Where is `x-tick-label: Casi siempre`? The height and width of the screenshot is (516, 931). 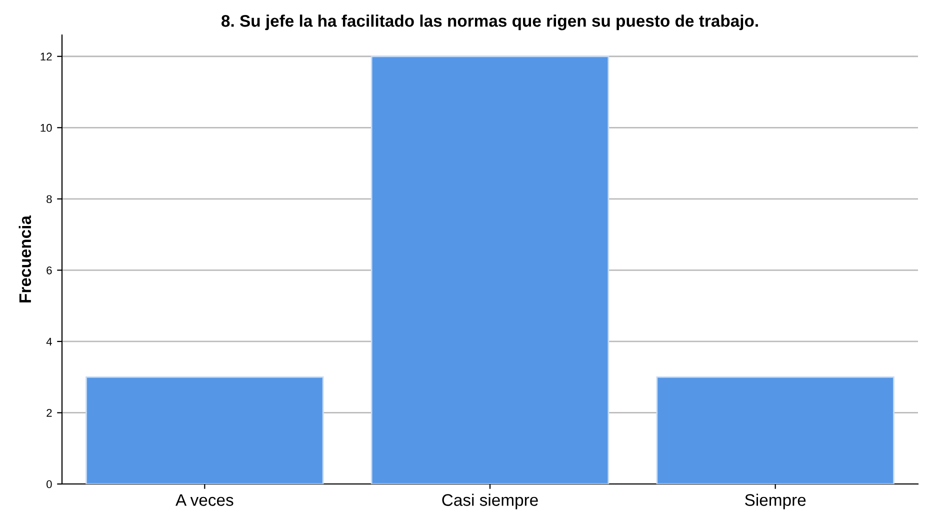 x-tick-label: Casi siempre is located at coordinates (490, 502).